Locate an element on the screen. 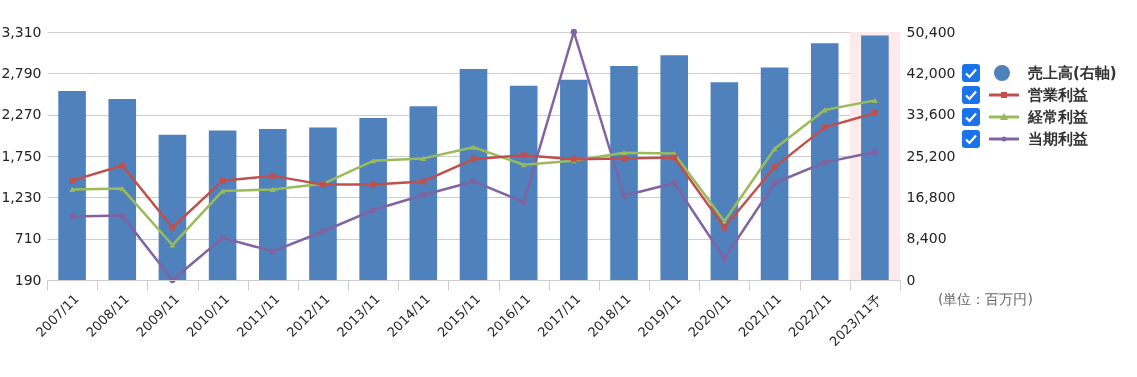 The image size is (1137, 377). y-tick-label: 1,230 is located at coordinates (21, 196).